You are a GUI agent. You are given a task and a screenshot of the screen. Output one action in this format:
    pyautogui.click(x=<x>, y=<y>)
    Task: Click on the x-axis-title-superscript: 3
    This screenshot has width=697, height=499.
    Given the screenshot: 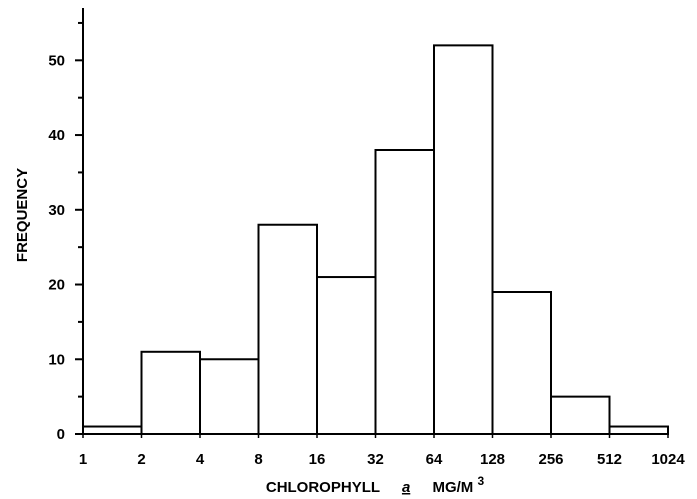 What is the action you would take?
    pyautogui.click(x=480, y=481)
    